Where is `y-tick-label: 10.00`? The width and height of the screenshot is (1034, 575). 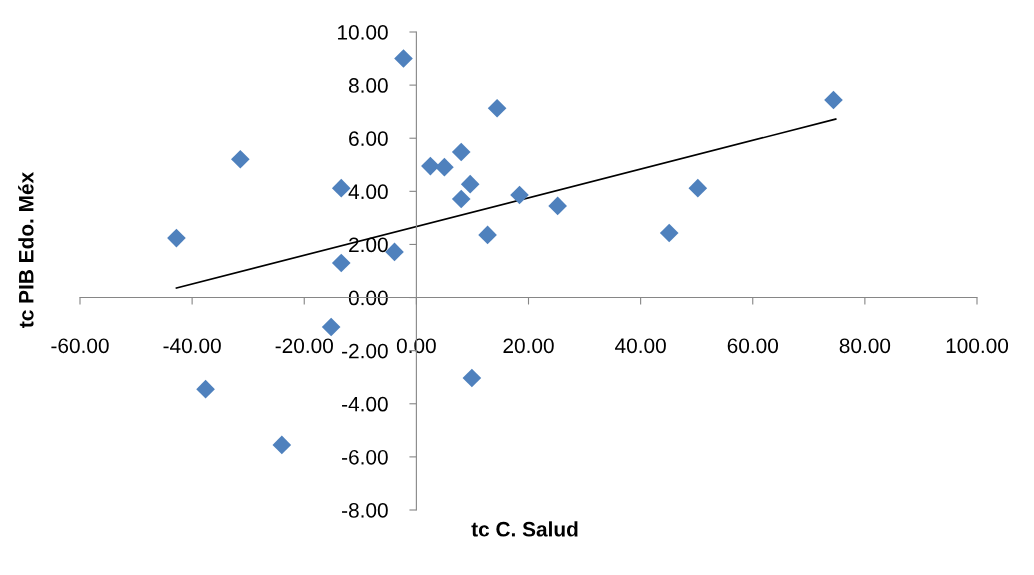
y-tick-label: 10.00 is located at coordinates (363, 32).